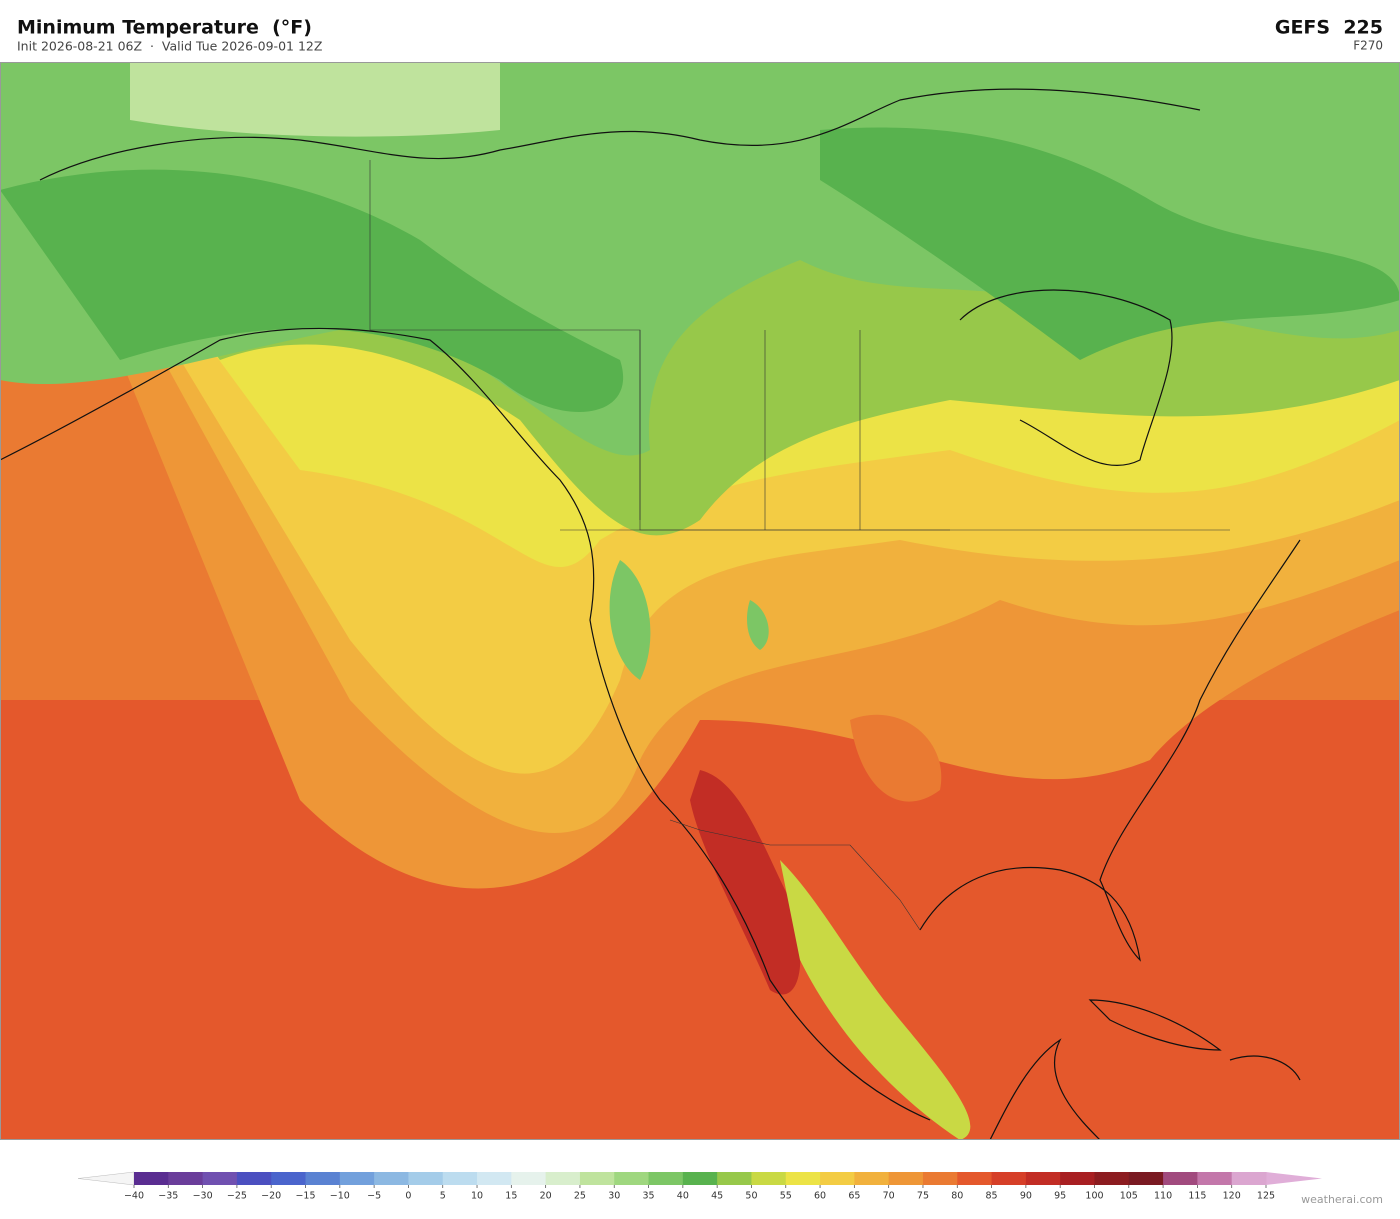  I want to click on tick-label: 45, so click(717, 1196).